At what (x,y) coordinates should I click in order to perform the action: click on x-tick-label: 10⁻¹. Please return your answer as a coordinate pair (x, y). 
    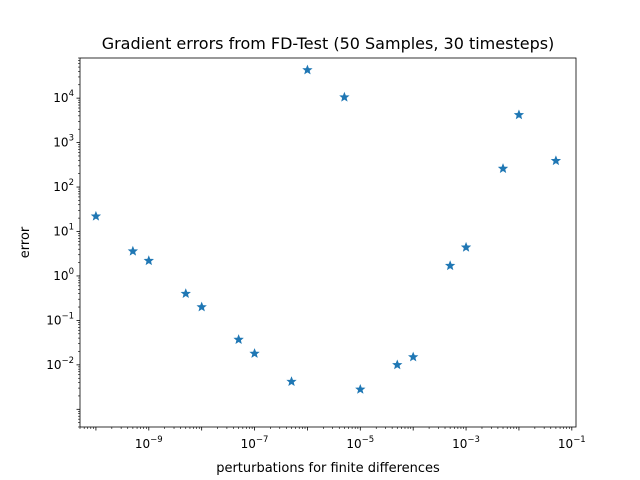
    Looking at the image, I should click on (572, 443).